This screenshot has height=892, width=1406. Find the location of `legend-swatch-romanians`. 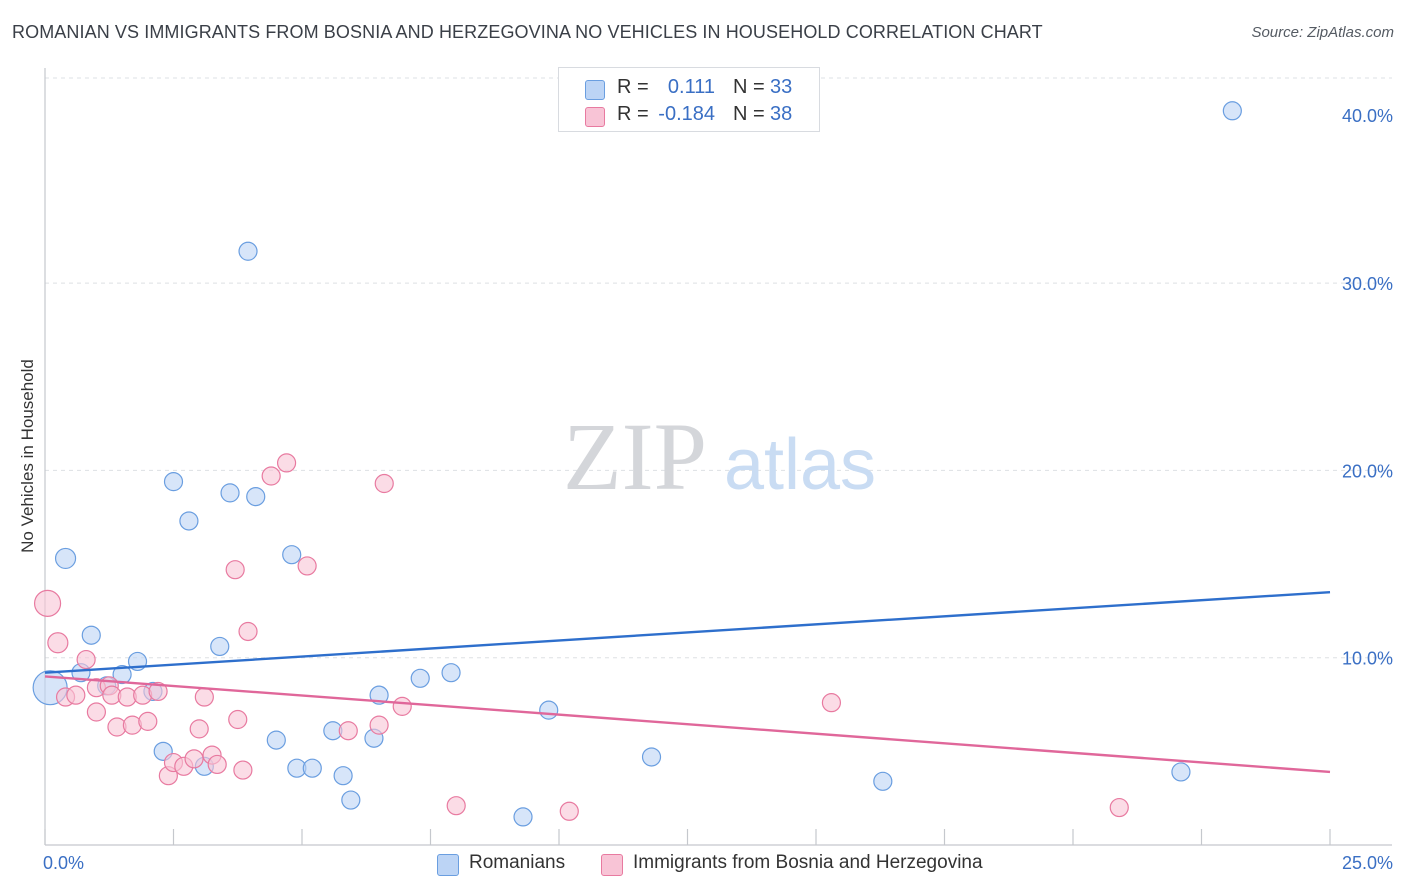

legend-swatch-romanians is located at coordinates (595, 90).